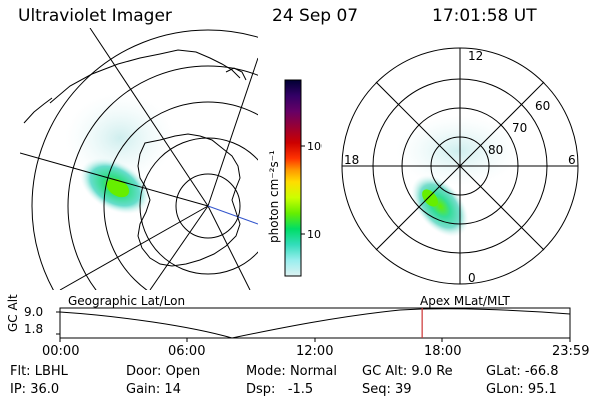  I want to click on info-mode: Mode: Normal, so click(291, 371).